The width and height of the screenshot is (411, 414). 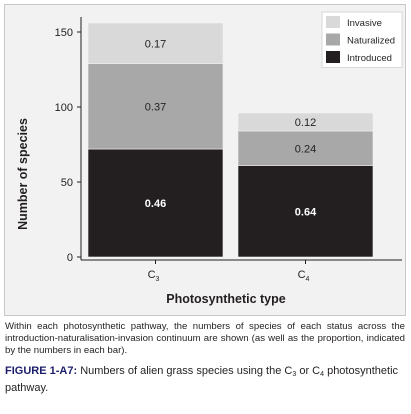 I want to click on y-tick-label: 100, so click(x=64, y=108).